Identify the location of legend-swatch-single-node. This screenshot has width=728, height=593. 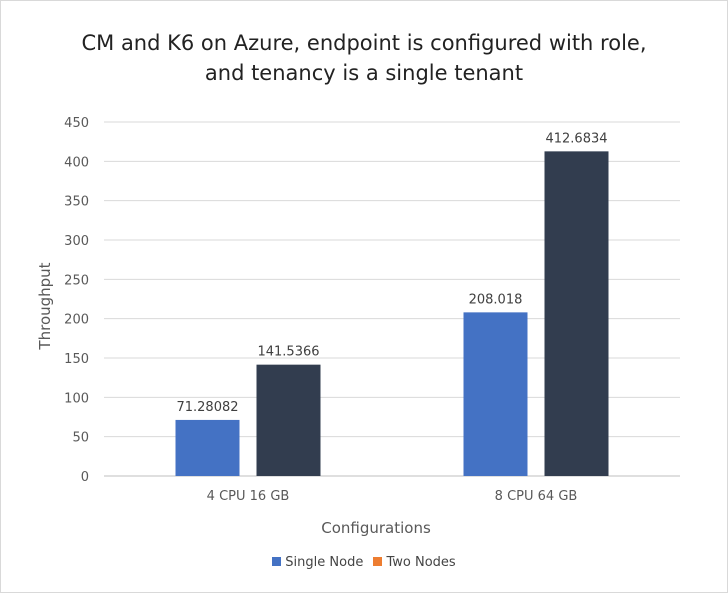
(277, 561).